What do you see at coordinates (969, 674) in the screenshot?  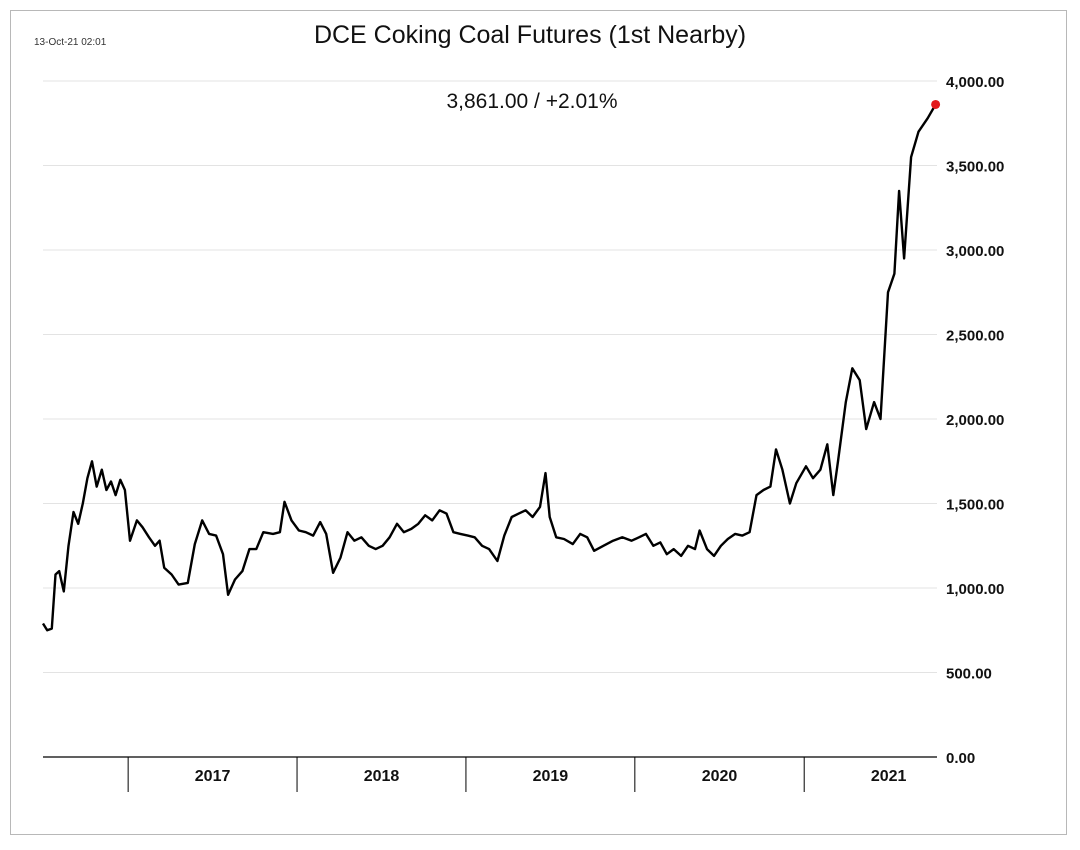 I see `y-tick-label: 500.00` at bounding box center [969, 674].